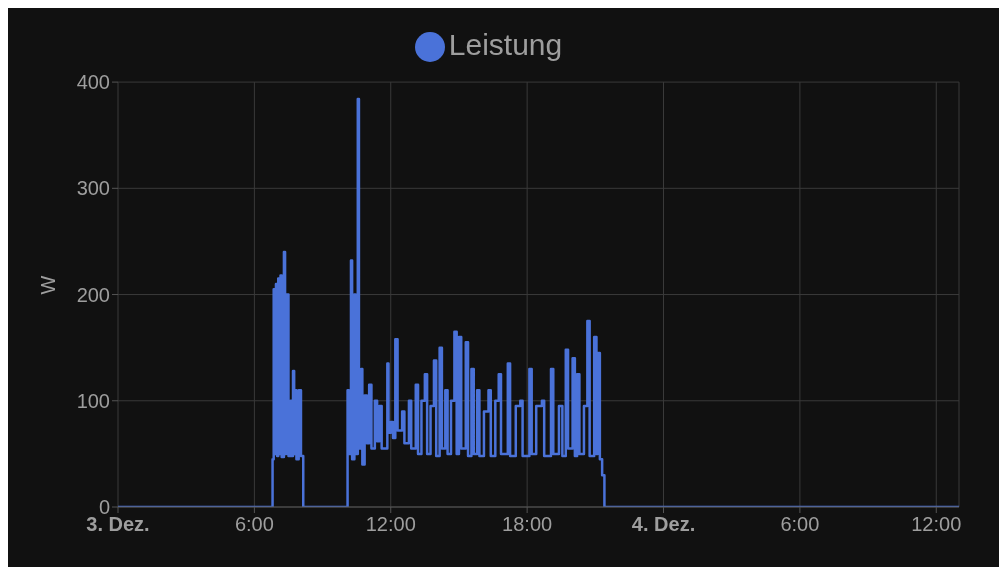 This screenshot has height=575, width=1007. Describe the element at coordinates (663, 524) in the screenshot. I see `x-tick-label: 4. Dez.` at that location.